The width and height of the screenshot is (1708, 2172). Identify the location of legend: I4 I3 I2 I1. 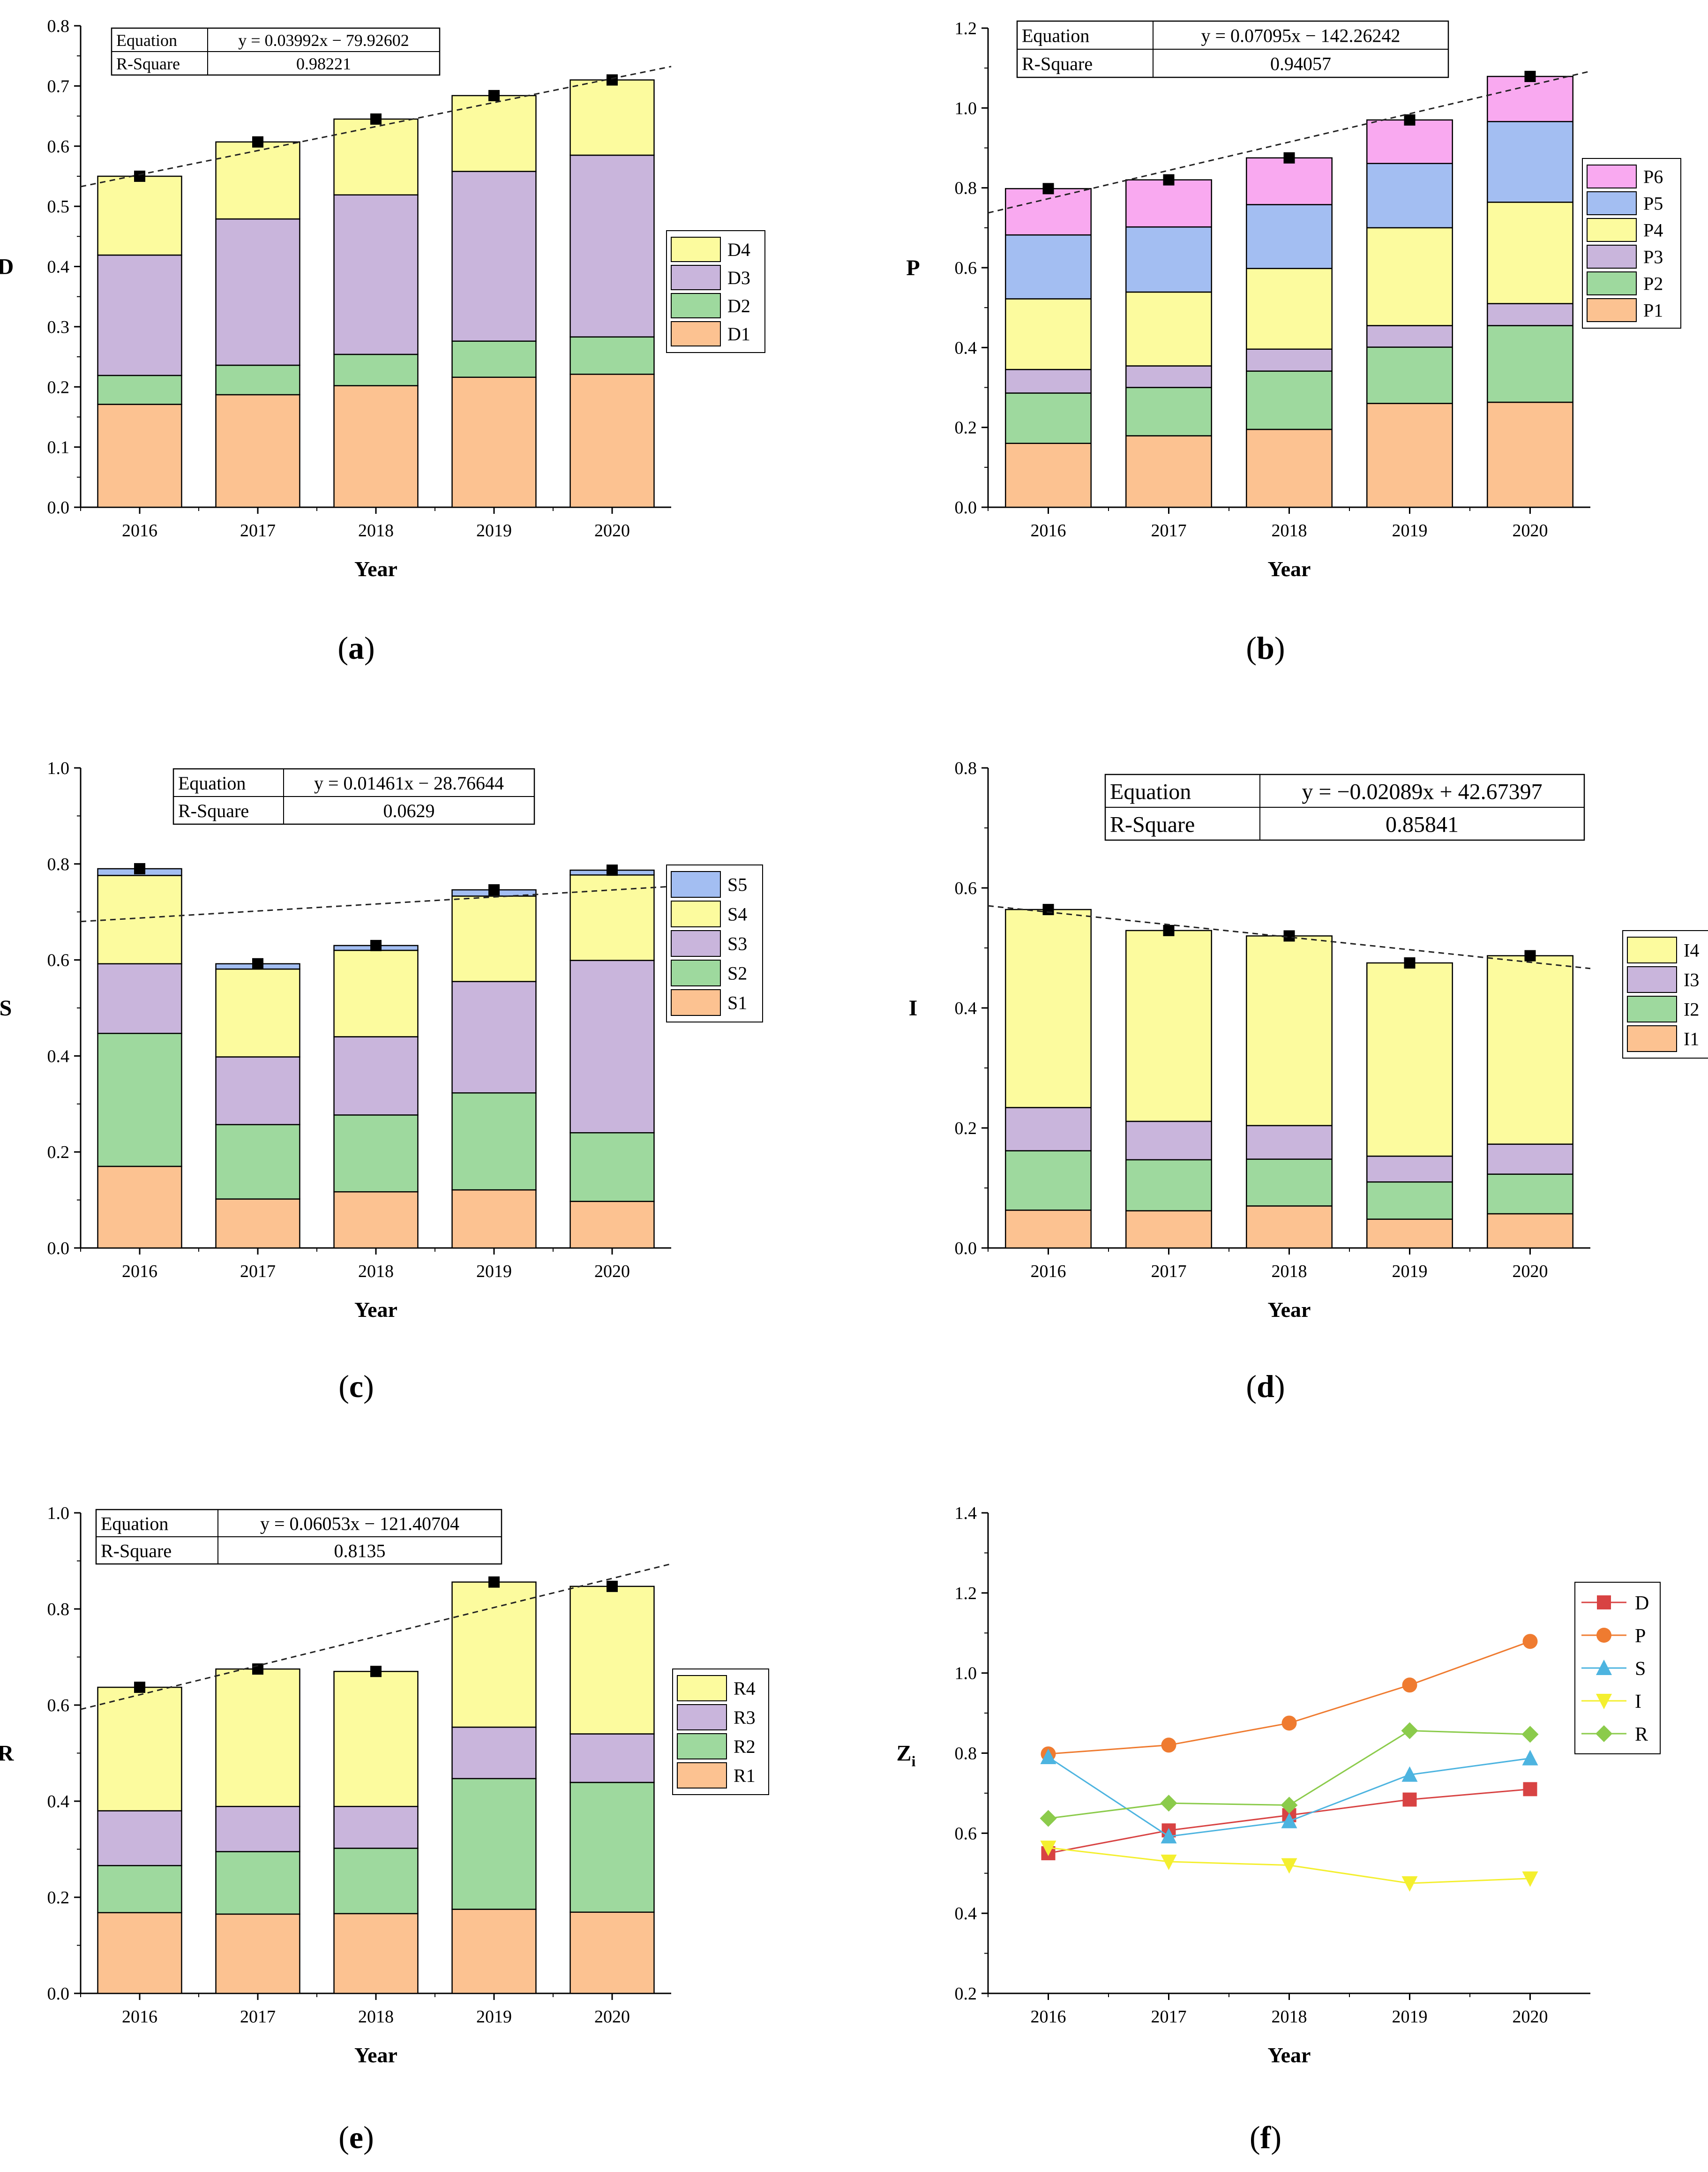
(1665, 994).